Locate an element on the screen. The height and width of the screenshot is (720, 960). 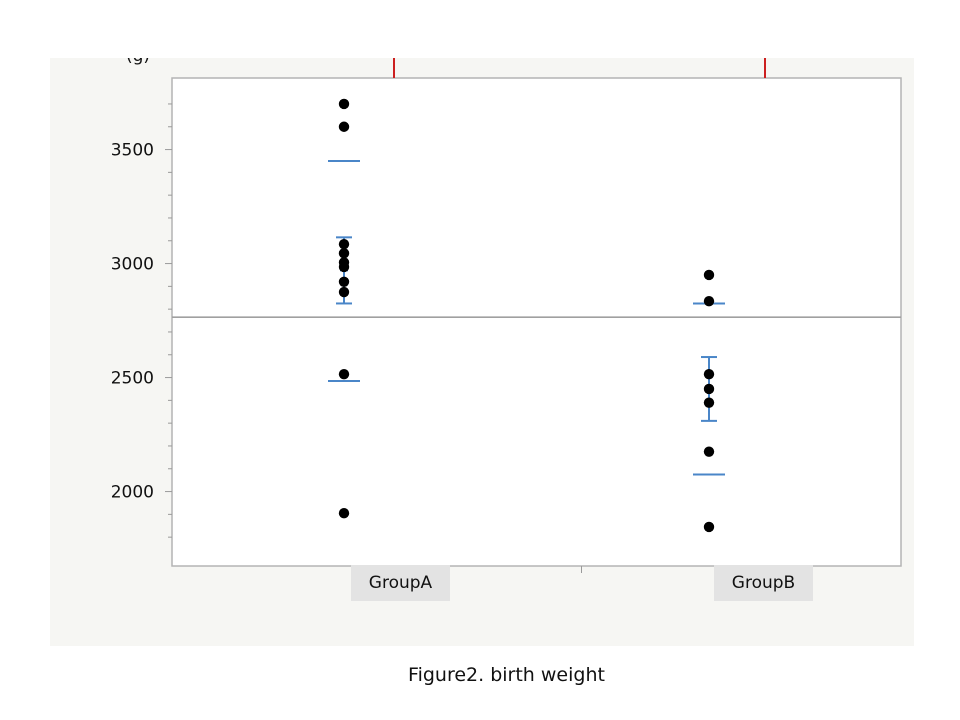
category-label-groupa: GroupA is located at coordinates (400, 583).